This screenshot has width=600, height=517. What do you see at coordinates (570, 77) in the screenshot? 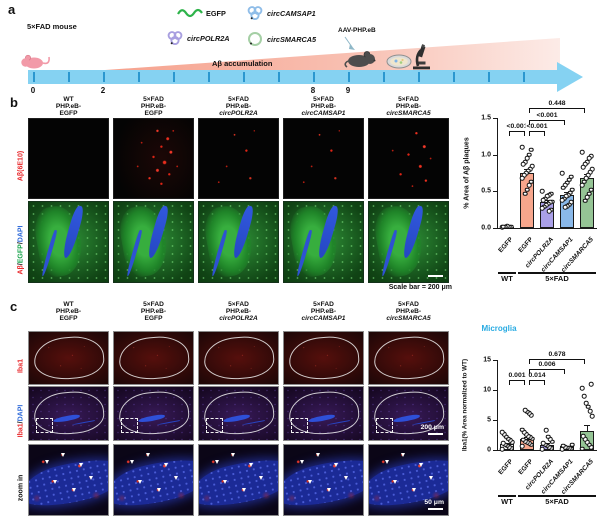
I see `timeline-arrowhead` at bounding box center [570, 77].